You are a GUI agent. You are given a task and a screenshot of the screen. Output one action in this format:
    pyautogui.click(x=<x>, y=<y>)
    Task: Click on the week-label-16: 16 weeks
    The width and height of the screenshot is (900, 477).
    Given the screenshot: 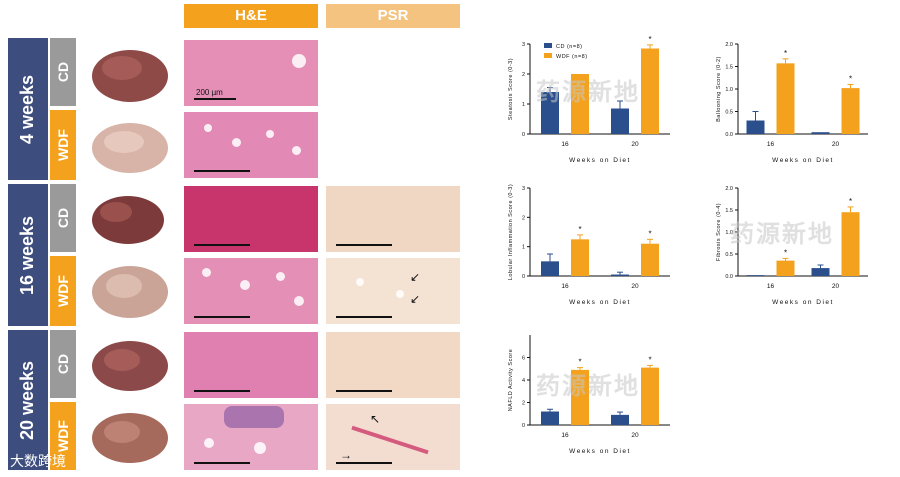 What is the action you would take?
    pyautogui.click(x=28, y=255)
    